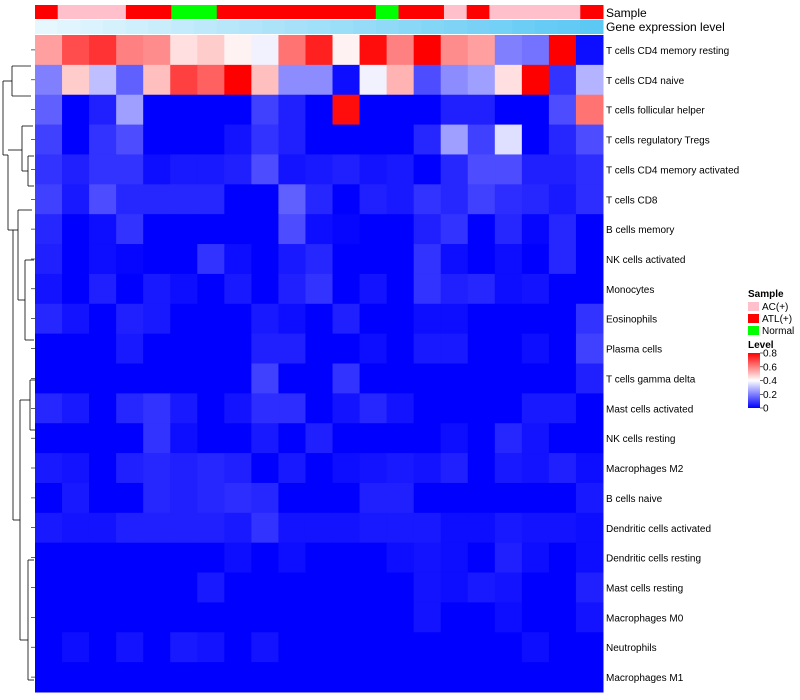 The image size is (800, 700). Describe the element at coordinates (645, 678) in the screenshot. I see `row-label: Macrophages M1` at that location.